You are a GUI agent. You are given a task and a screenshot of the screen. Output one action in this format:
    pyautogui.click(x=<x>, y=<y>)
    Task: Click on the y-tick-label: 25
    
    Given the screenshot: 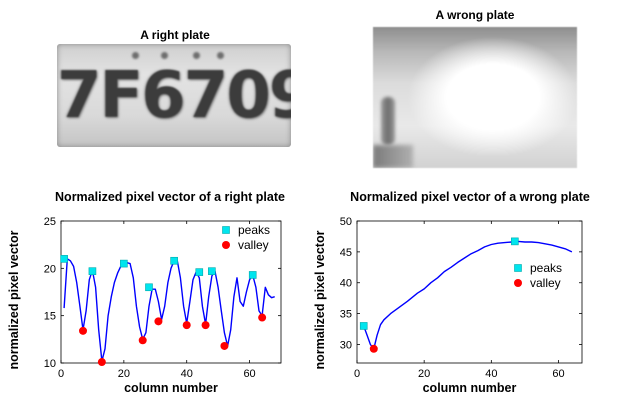 What is the action you would take?
    pyautogui.click(x=50, y=222)
    